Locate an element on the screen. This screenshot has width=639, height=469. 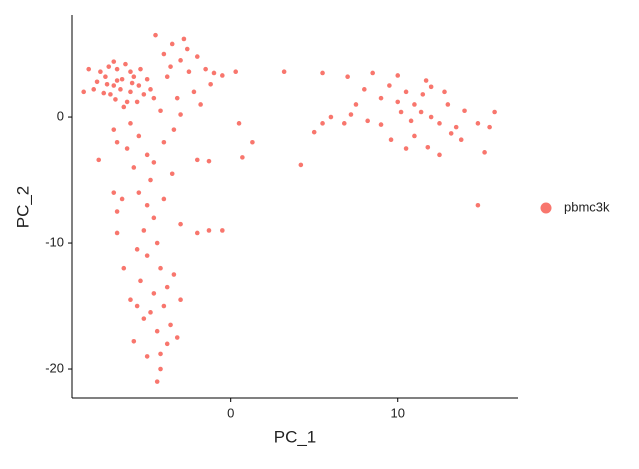
y-tick-label: -10 is located at coordinates (54, 241).